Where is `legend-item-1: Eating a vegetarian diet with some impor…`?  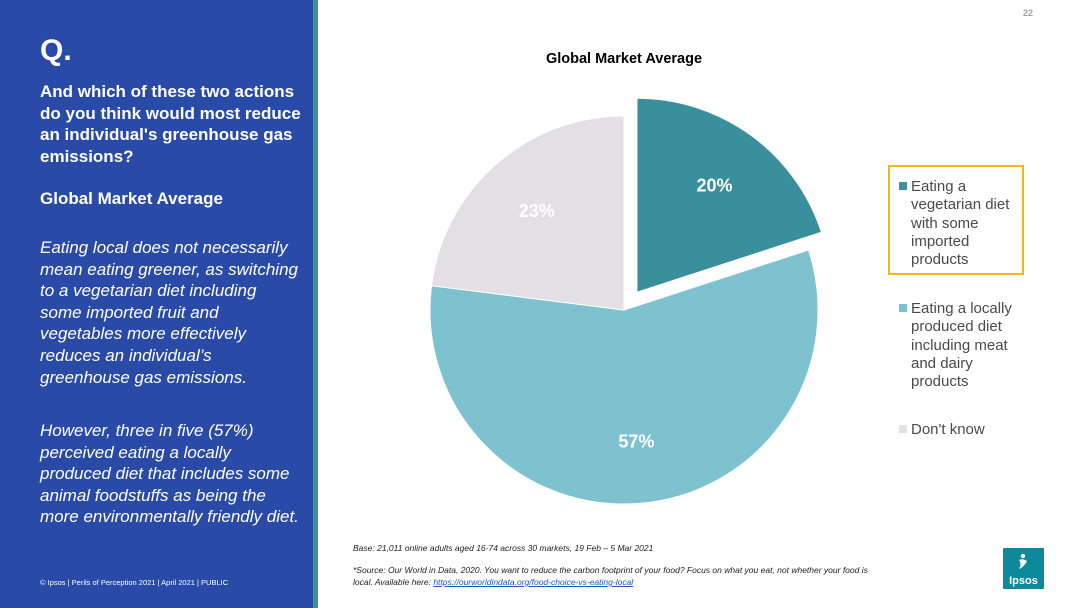
legend-item-1: Eating a vegetarian diet with some impor… is located at coordinates (964, 223).